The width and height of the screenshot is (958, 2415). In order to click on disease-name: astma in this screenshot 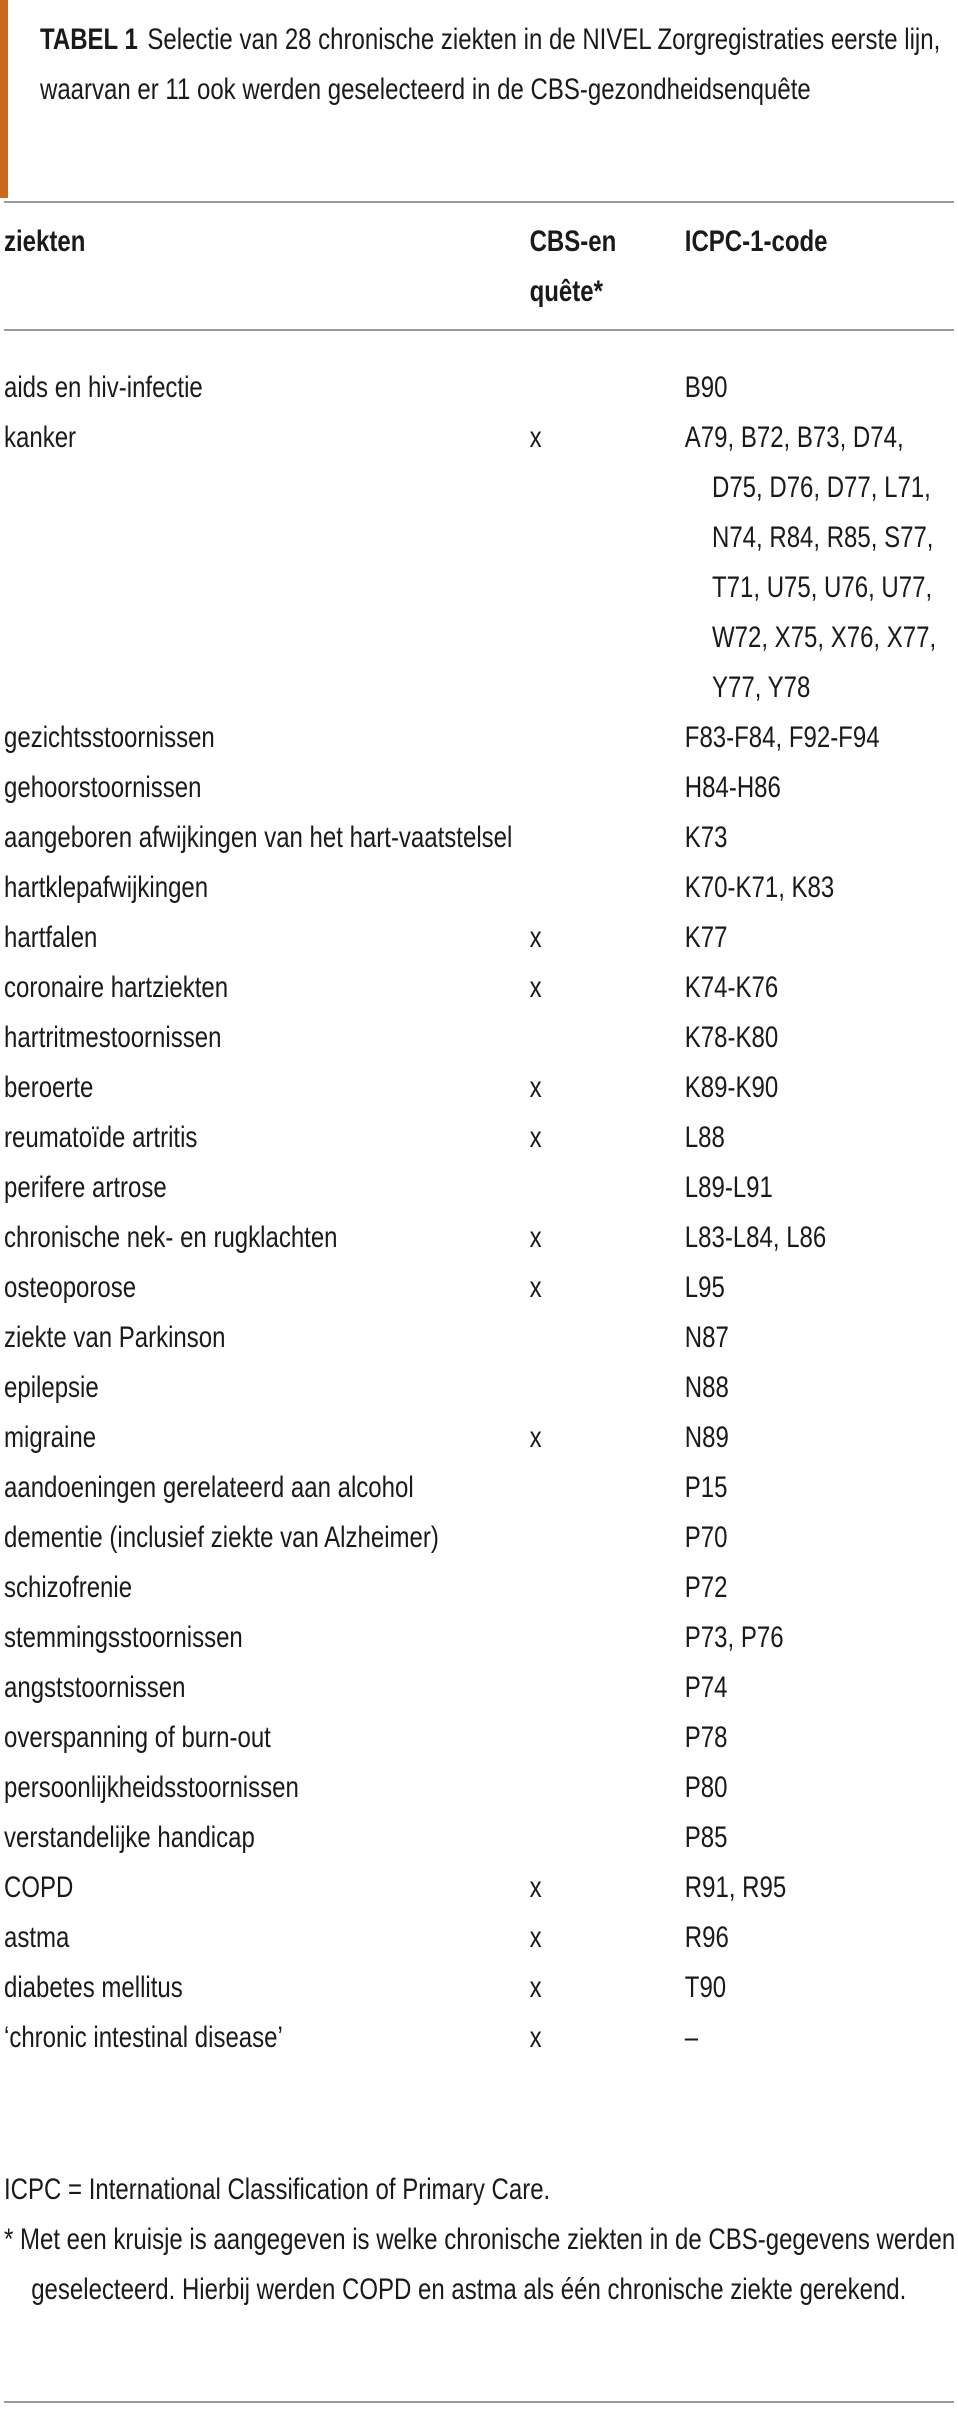, I will do `click(37, 1937)`.